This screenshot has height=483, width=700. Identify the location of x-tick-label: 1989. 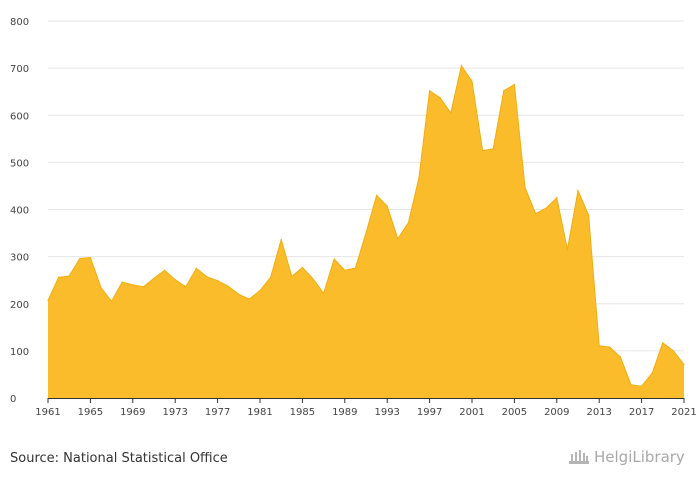
(344, 412).